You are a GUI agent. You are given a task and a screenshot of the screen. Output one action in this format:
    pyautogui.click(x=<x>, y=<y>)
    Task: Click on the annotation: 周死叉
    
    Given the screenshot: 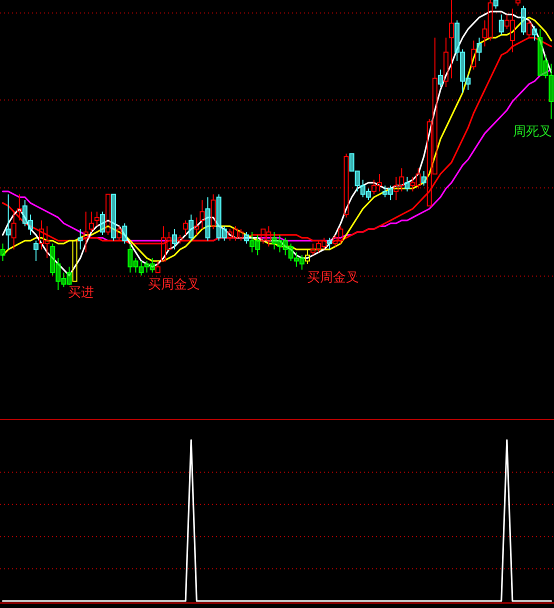 What is the action you would take?
    pyautogui.click(x=532, y=130)
    